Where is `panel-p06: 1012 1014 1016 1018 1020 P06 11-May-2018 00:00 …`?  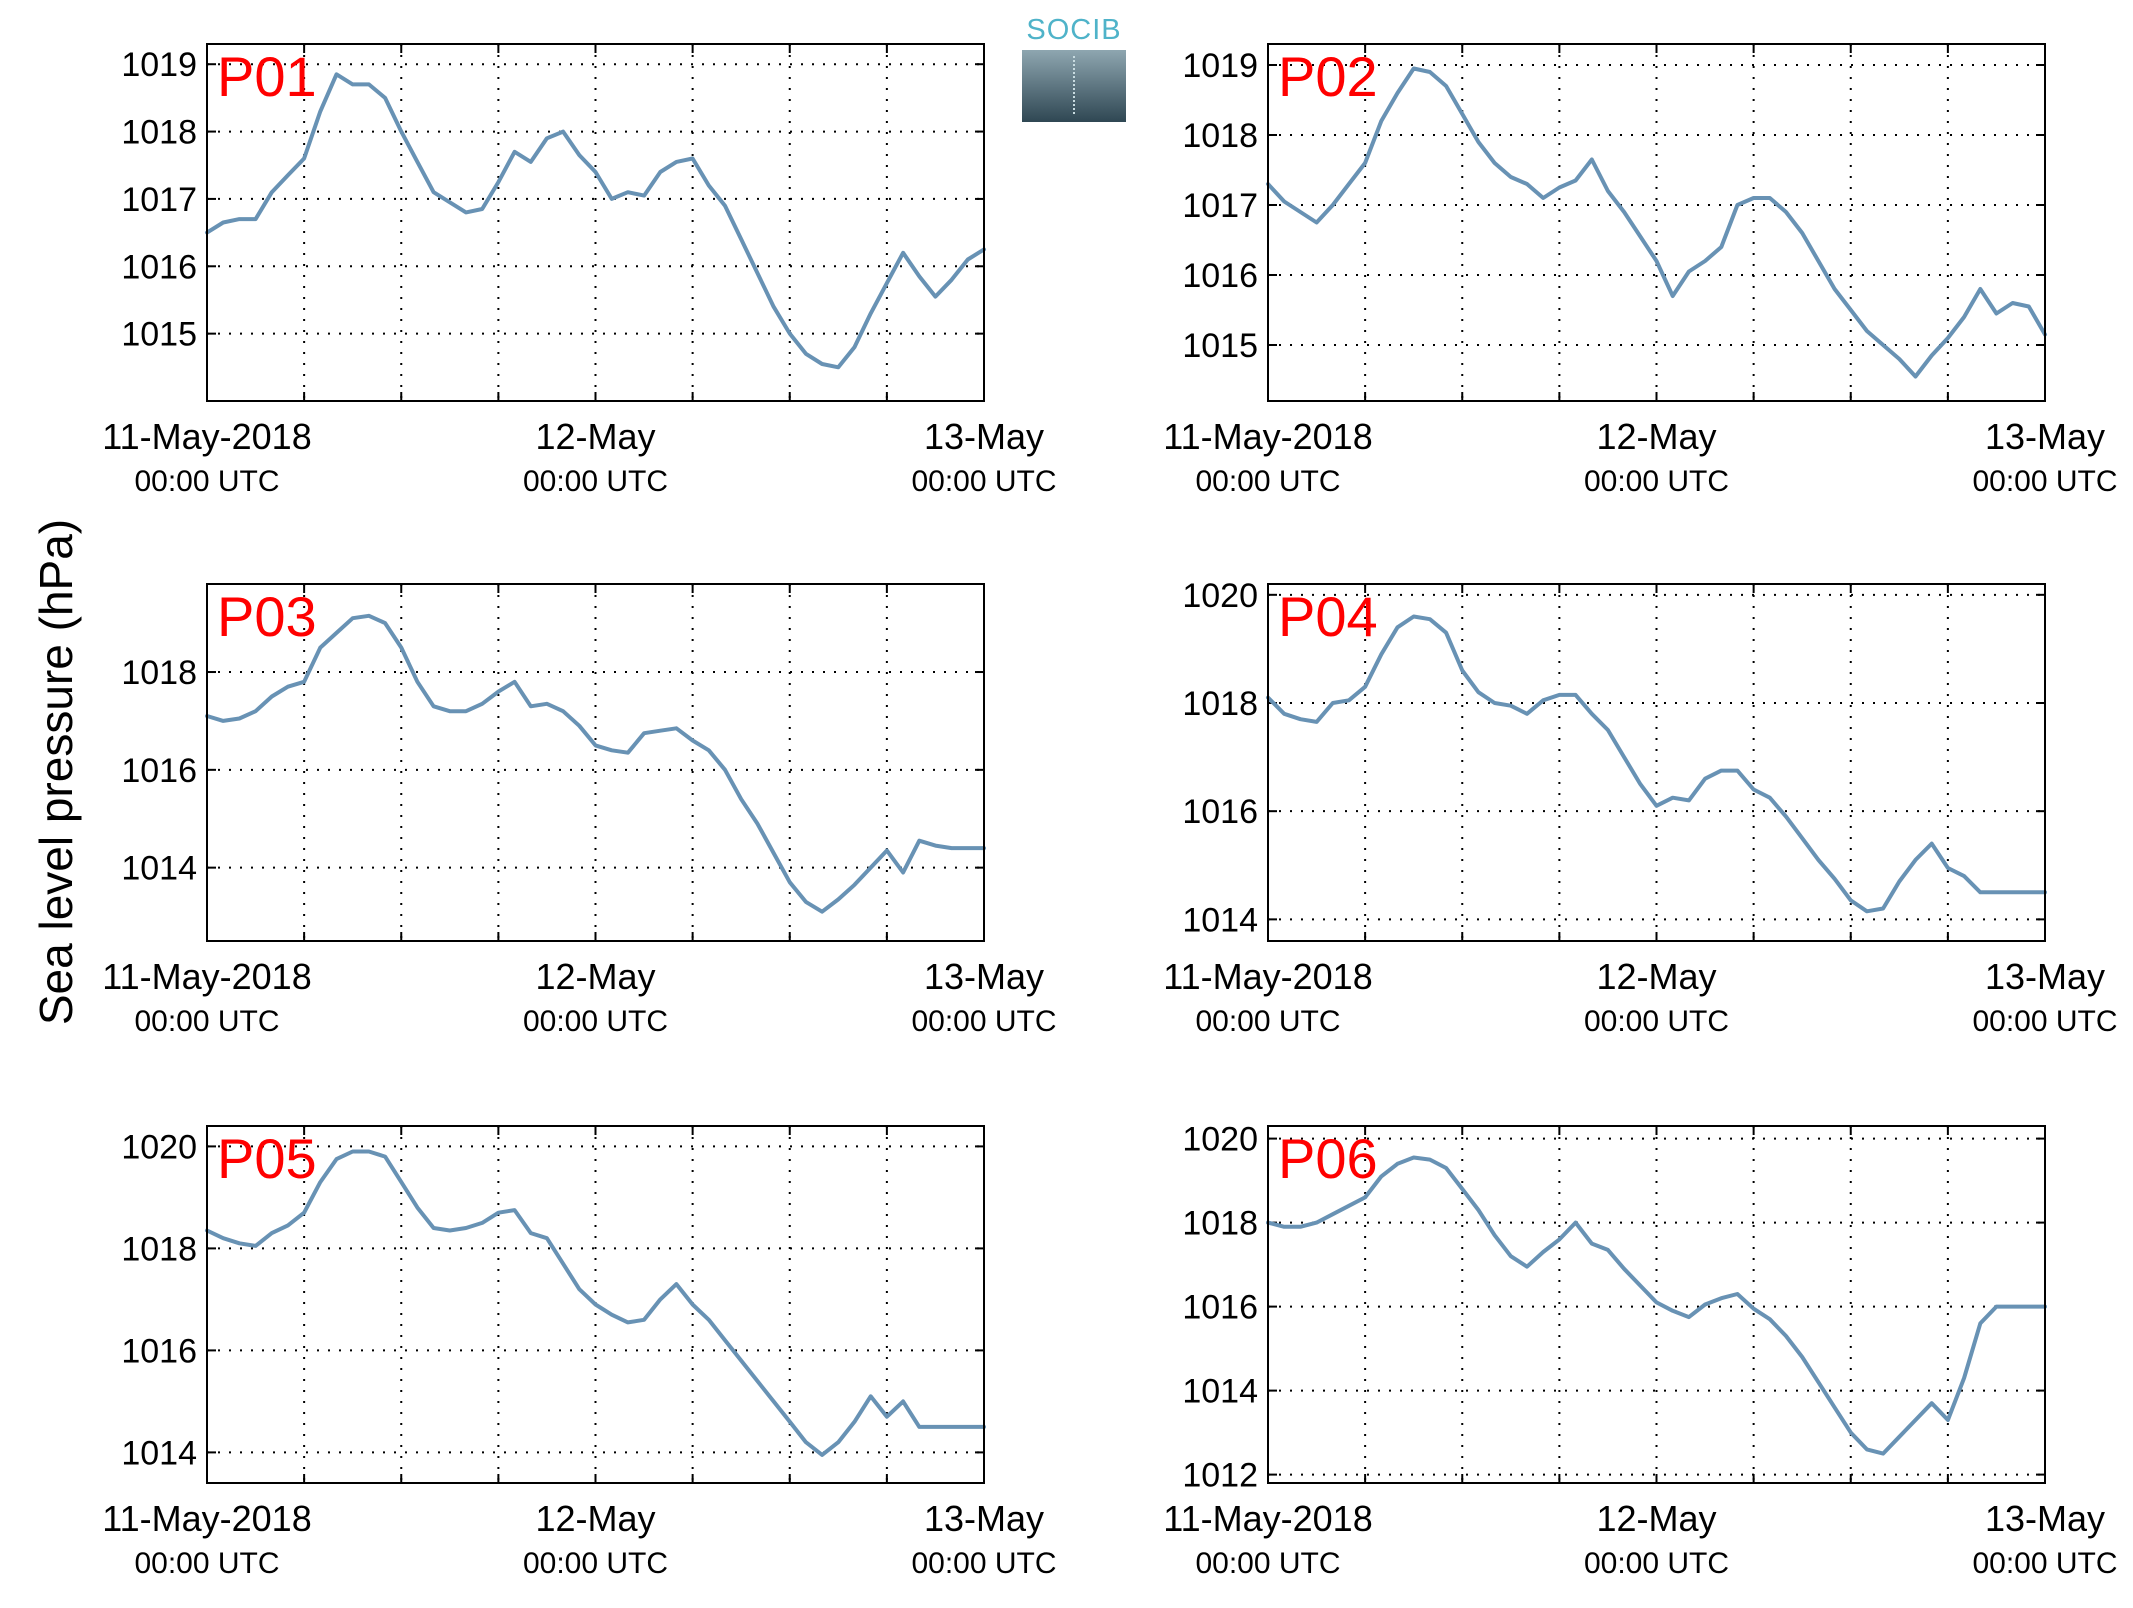
panel-p06: 1012 1014 1016 1018 1020 P06 11-May-2018 00:00 … is located at coordinates (1640, 1350).